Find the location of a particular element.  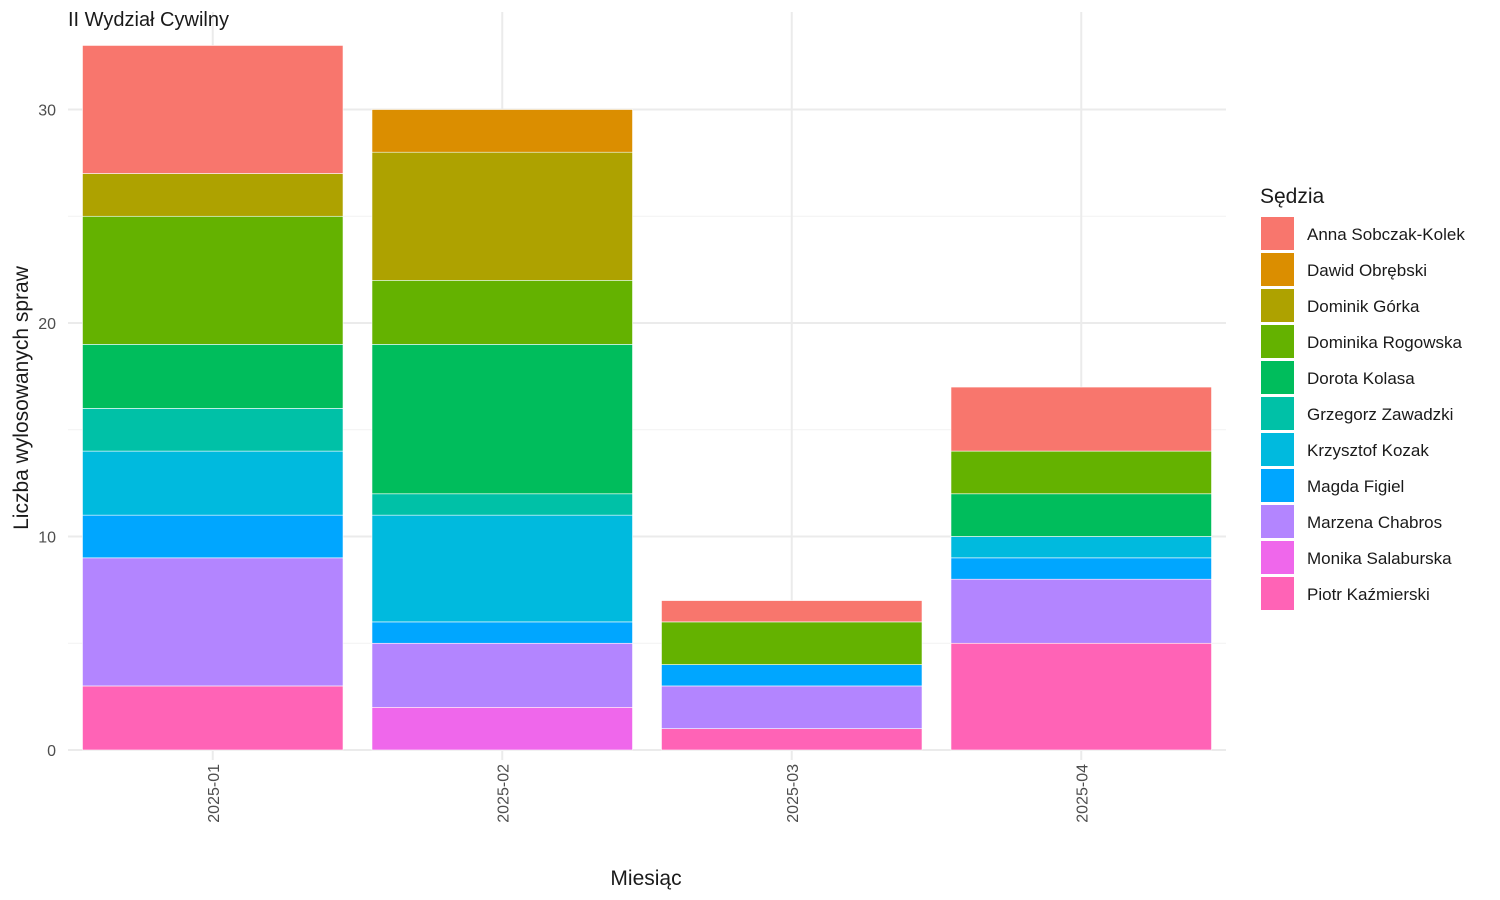

legend-label: Monika Salaburska is located at coordinates (1379, 558).